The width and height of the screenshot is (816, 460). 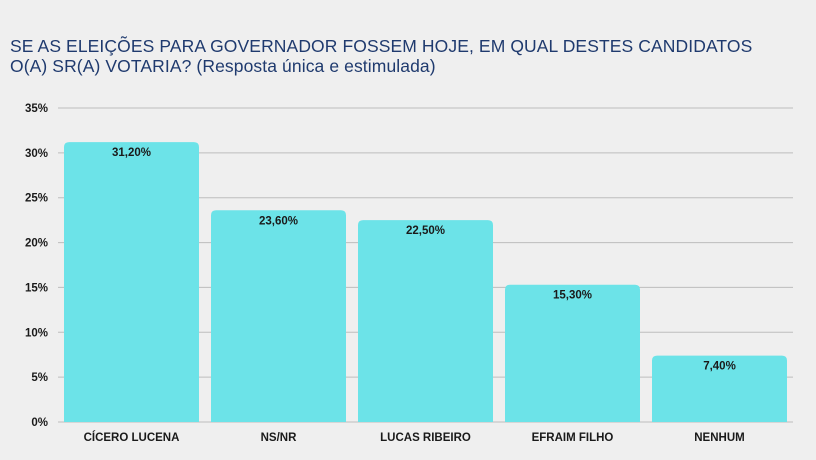 What do you see at coordinates (573, 438) in the screenshot?
I see `x-category-label: EFRAIM FILHO` at bounding box center [573, 438].